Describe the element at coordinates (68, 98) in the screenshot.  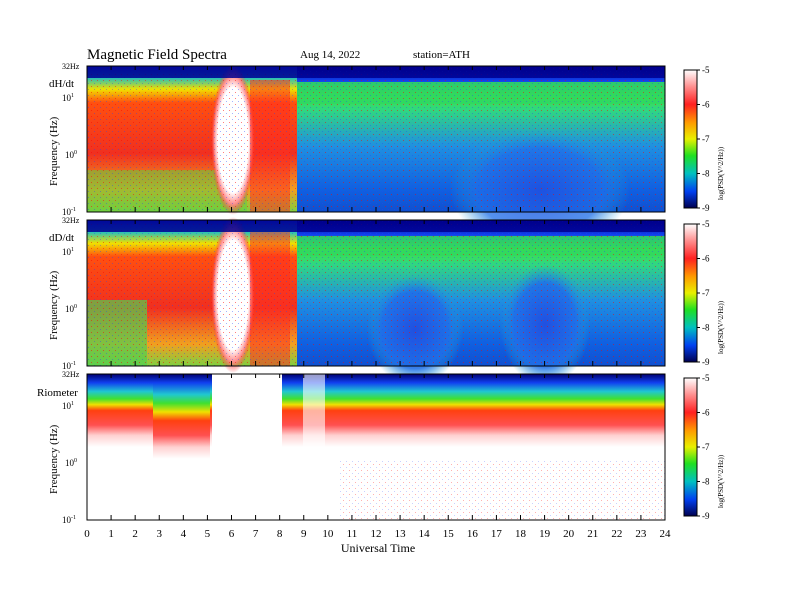
I see `panel-dhdt-ytick-1e1: 10¹` at that location.